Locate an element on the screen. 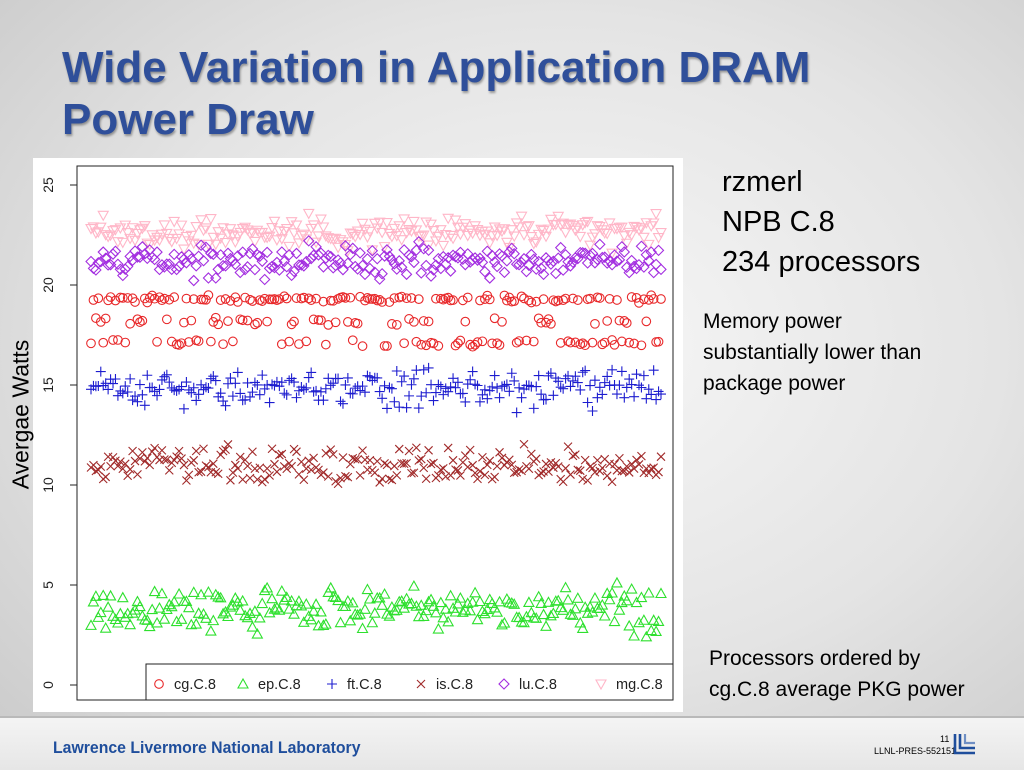 Image resolution: width=1024 pixels, height=770 pixels. legend-box is located at coordinates (409, 682).